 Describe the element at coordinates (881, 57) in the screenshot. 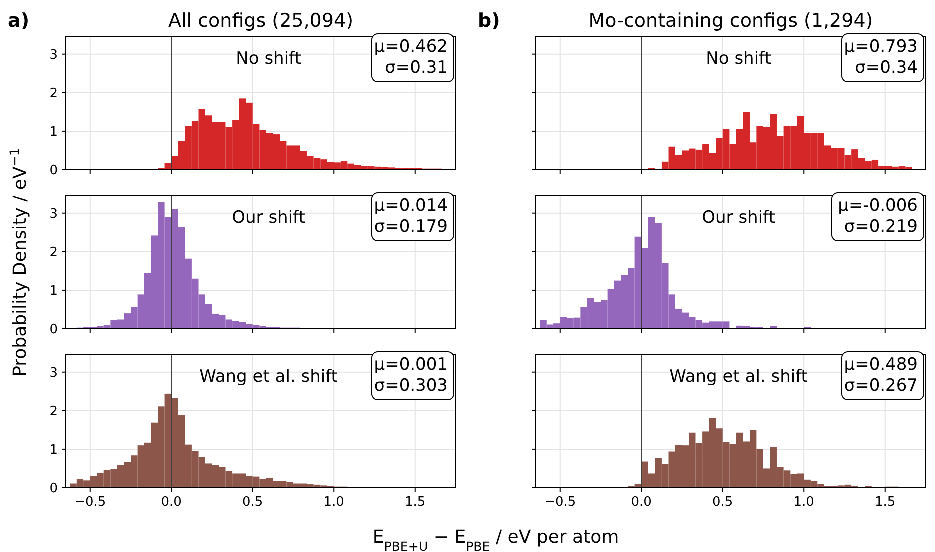

I see `annotation: μ=0.793 σ=0.34` at that location.